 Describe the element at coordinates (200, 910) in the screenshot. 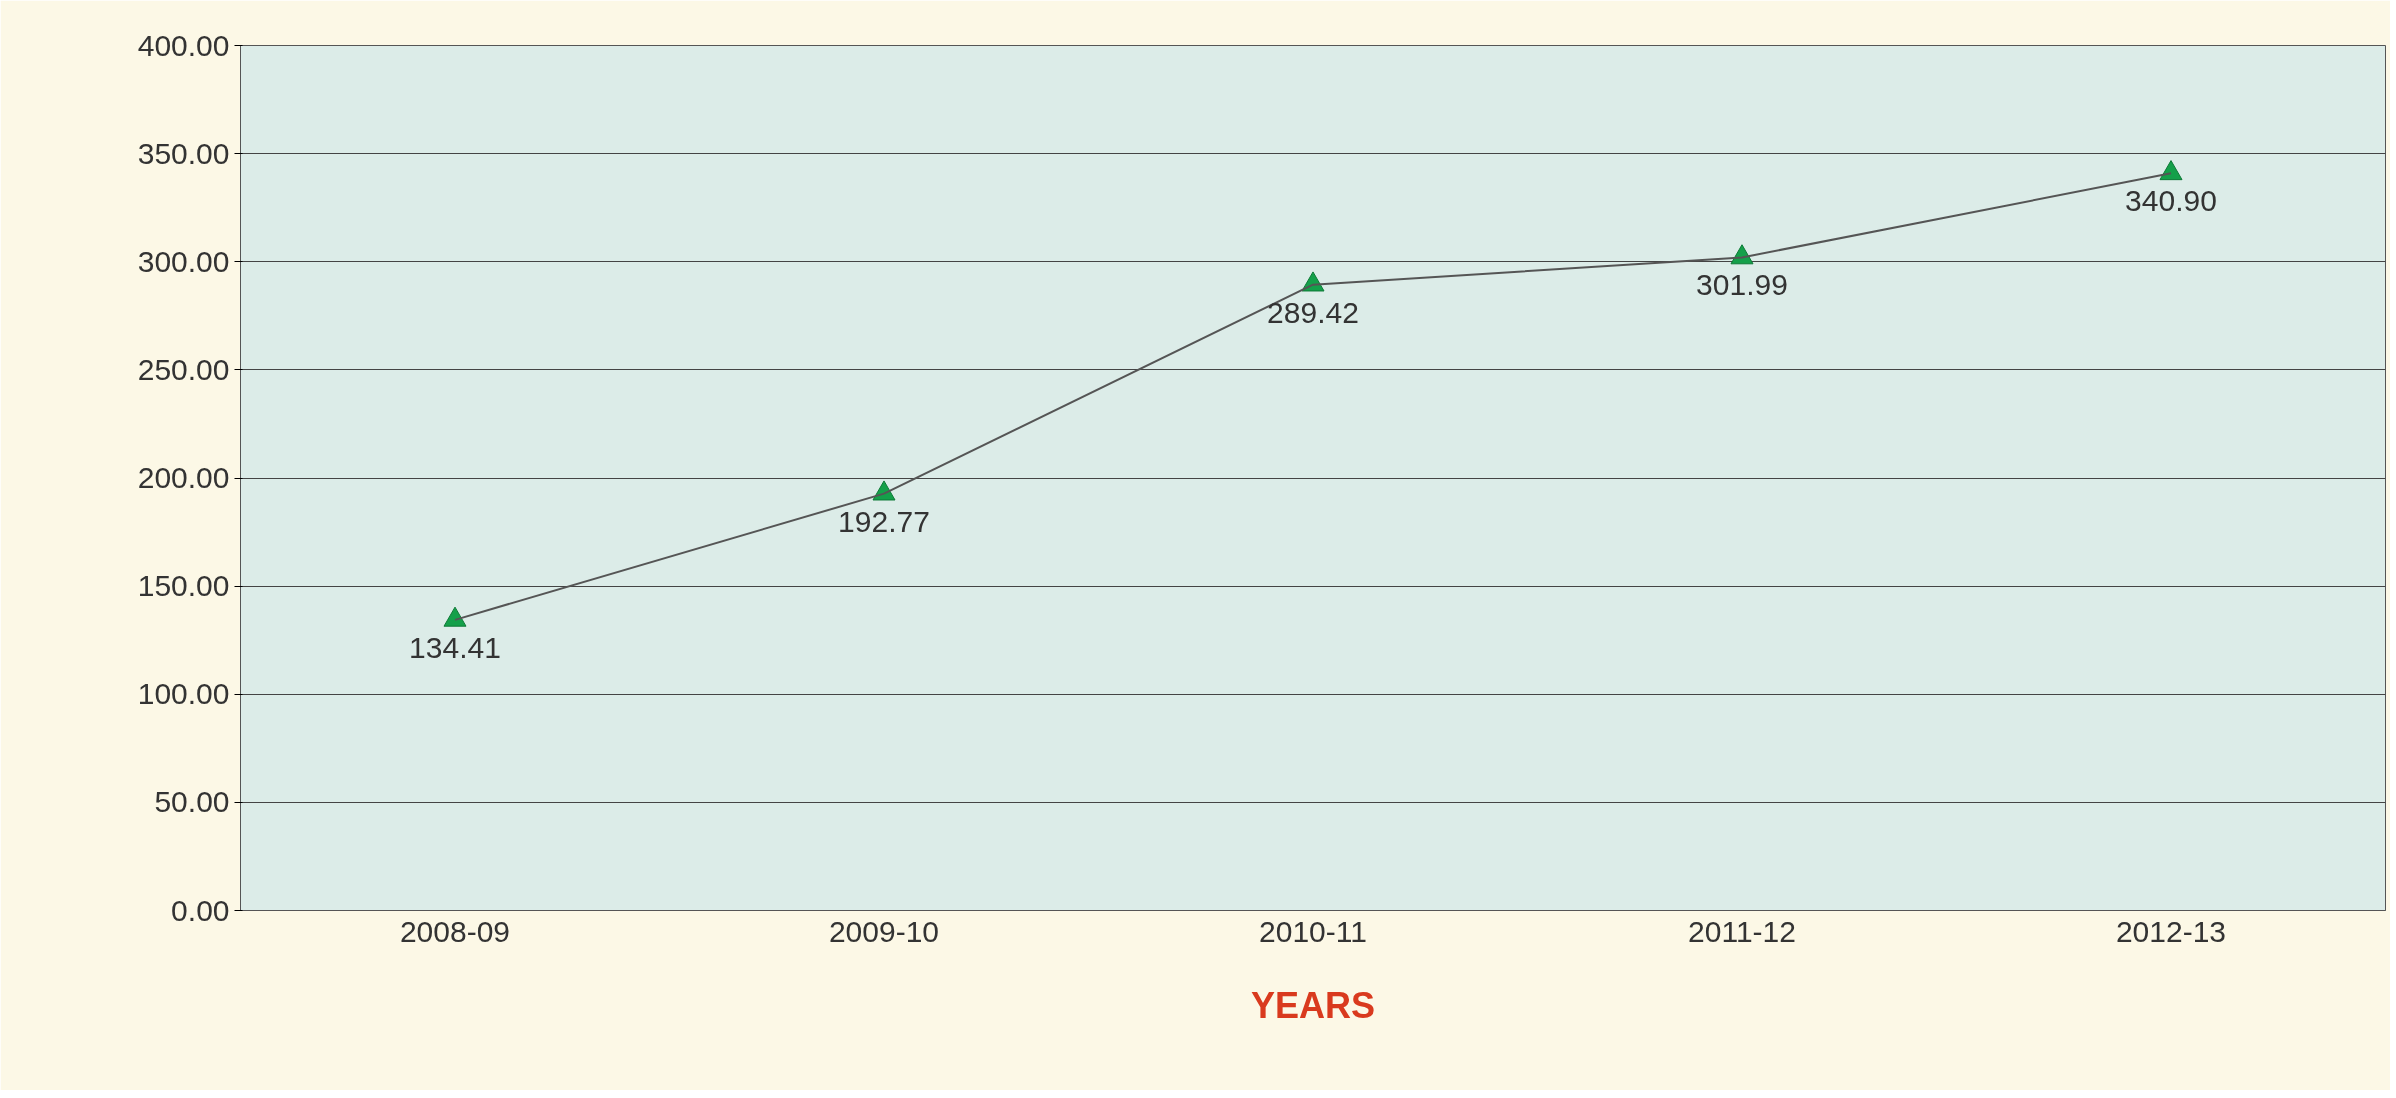

I see `y-tick-label: 0.00` at that location.